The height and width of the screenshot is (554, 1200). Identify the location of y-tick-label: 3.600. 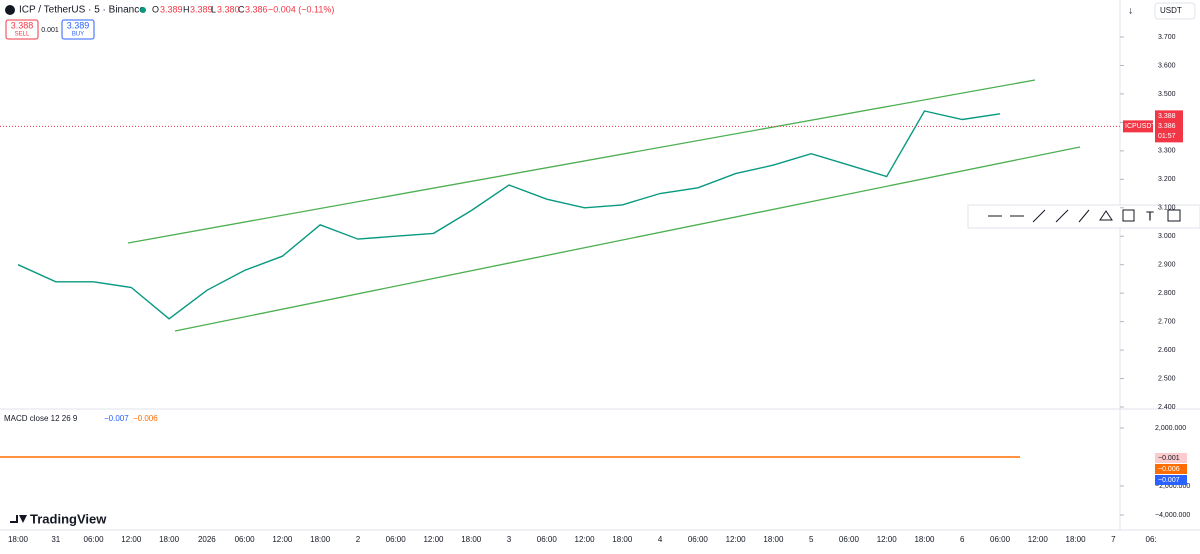
(1167, 65).